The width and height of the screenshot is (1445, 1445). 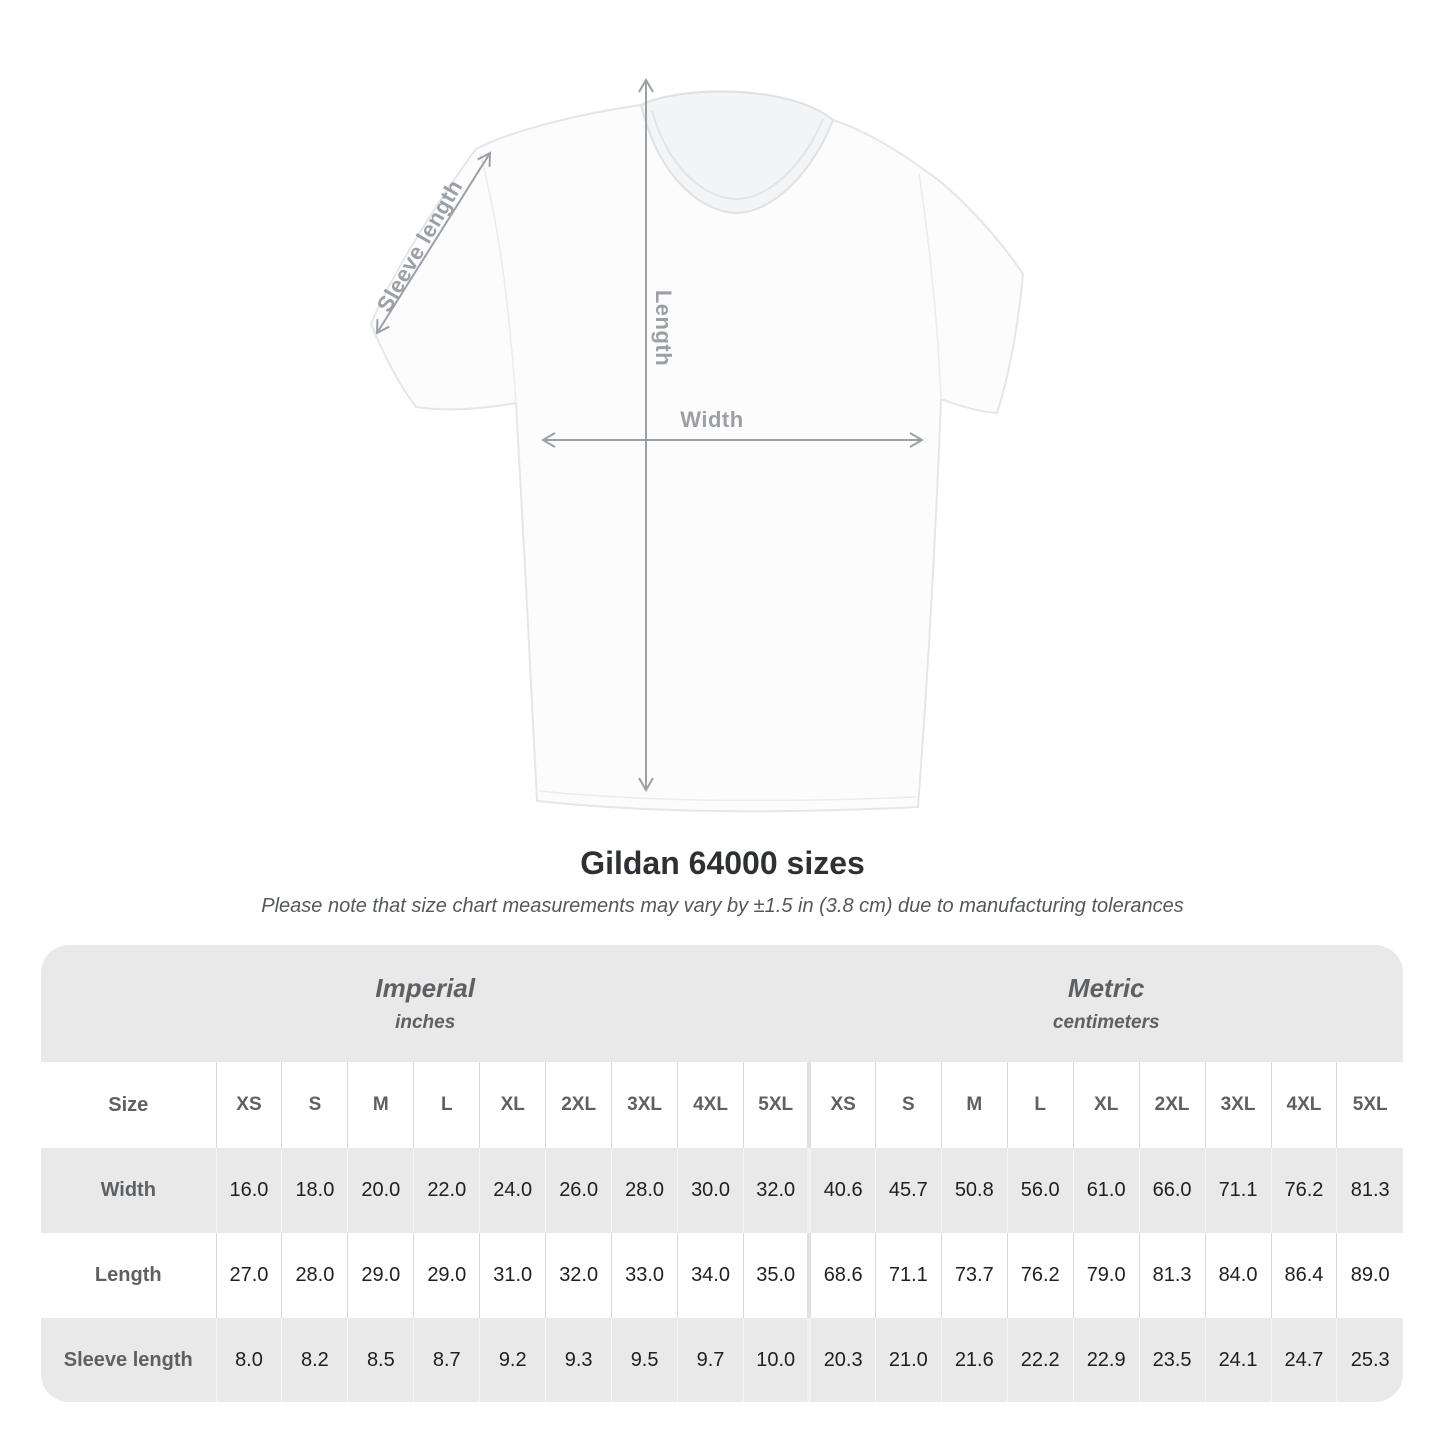 What do you see at coordinates (314, 1360) in the screenshot?
I see `measurement-cell: 8.2` at bounding box center [314, 1360].